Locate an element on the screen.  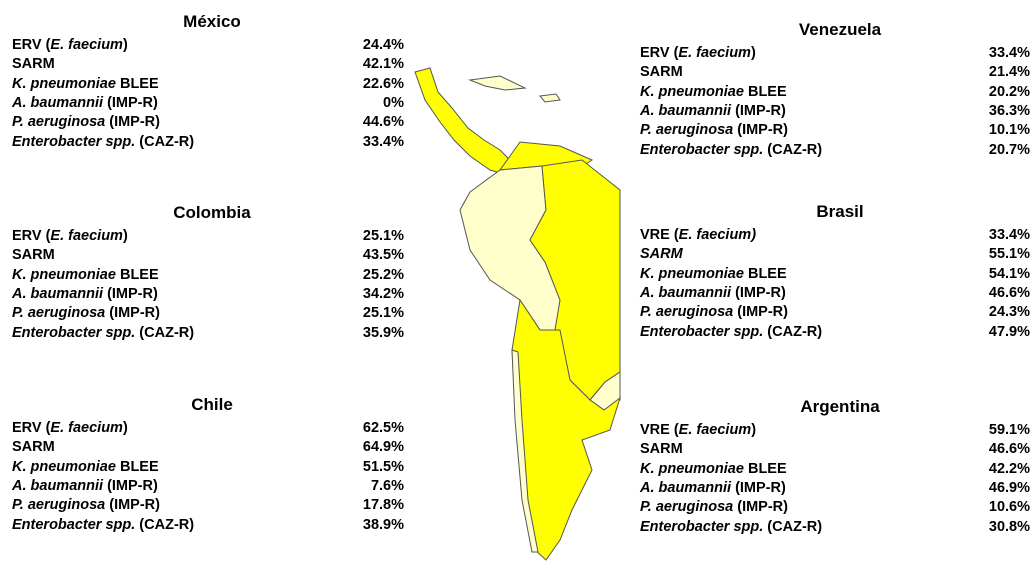
country-title: México is located at coordinates (212, 21).